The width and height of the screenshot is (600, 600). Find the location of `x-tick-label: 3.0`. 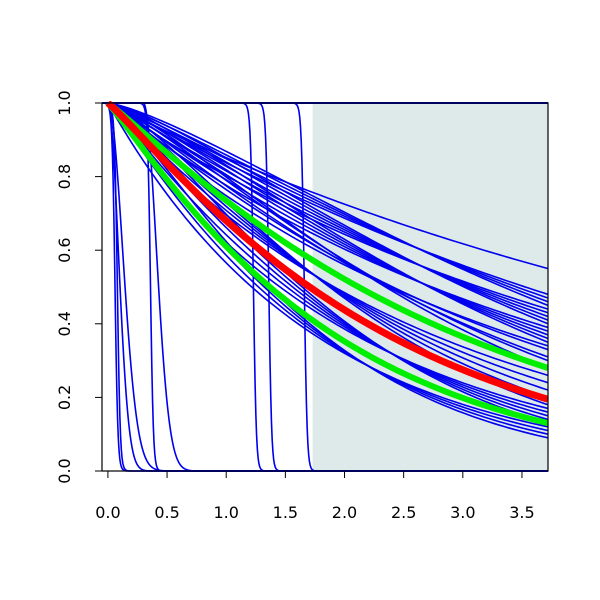

x-tick-label: 3.0 is located at coordinates (462, 512).